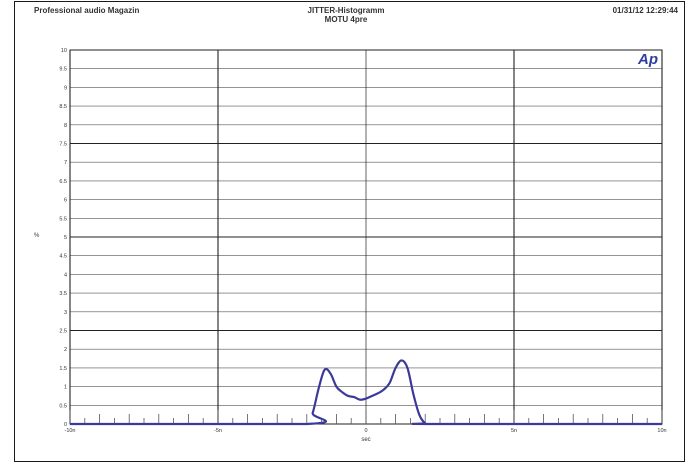 The image size is (692, 463). What do you see at coordinates (63, 369) in the screenshot?
I see `y-tick-label: 1.5` at bounding box center [63, 369].